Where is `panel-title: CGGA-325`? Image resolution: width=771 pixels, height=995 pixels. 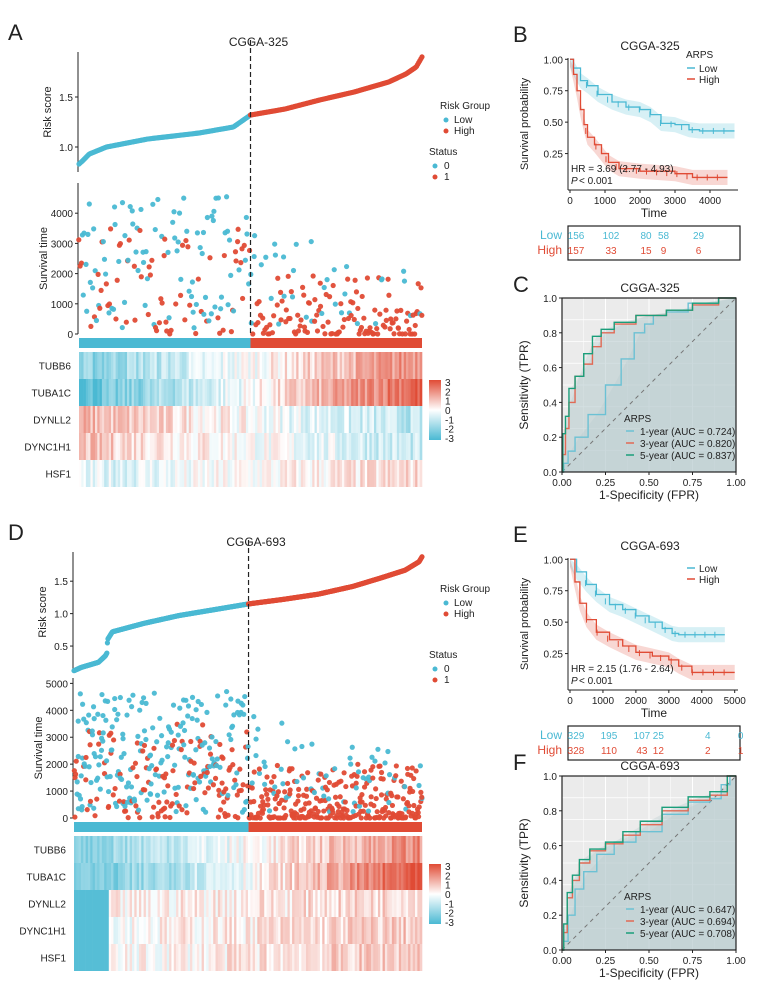 panel-title: CGGA-325 is located at coordinates (650, 46).